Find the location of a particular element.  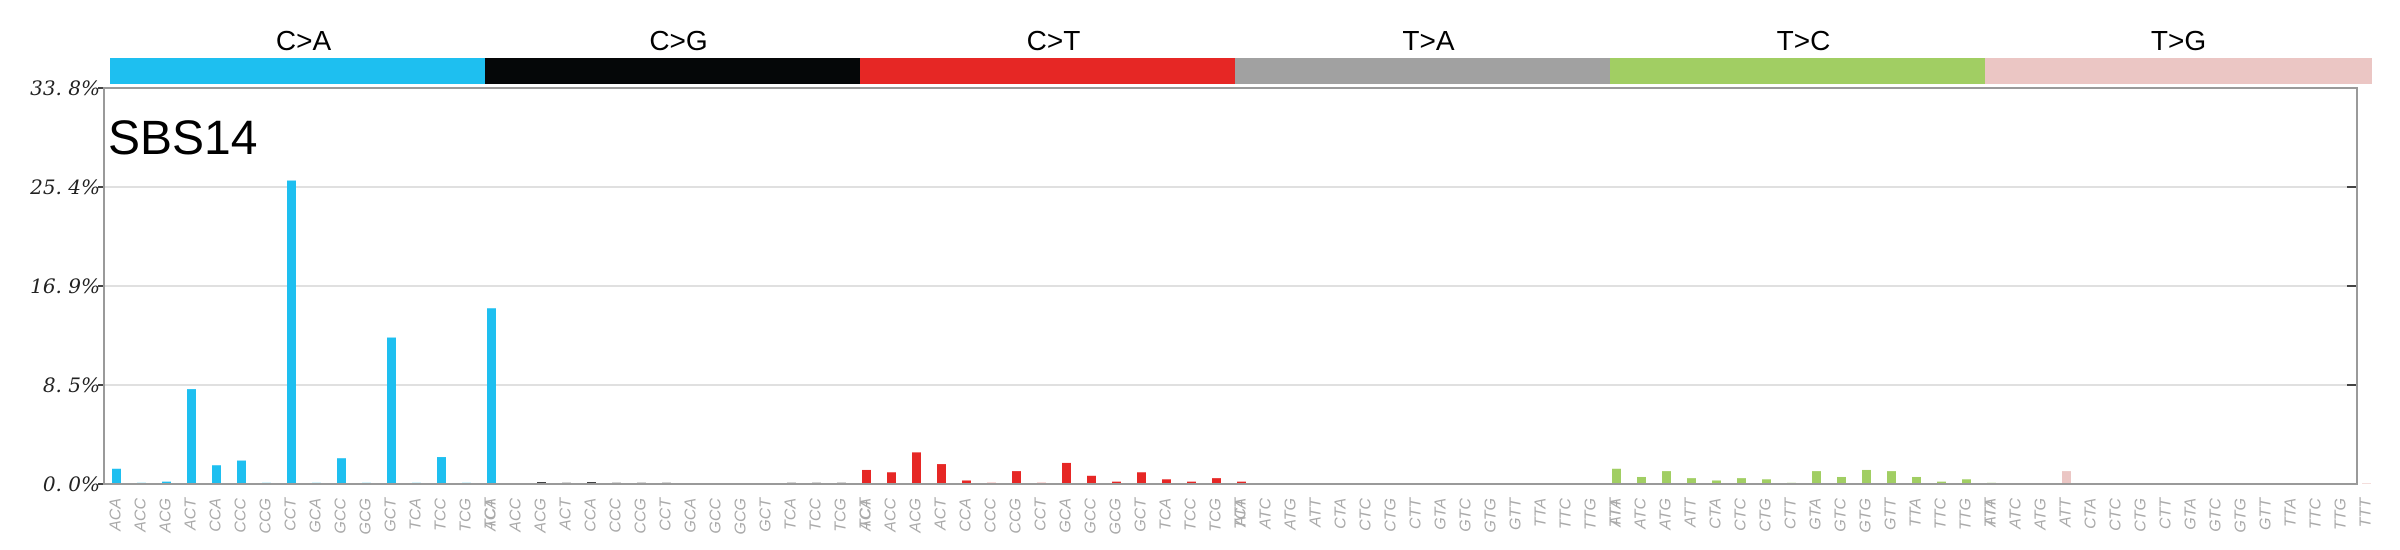

x-tick-label: ACA is located at coordinates (116, 515).